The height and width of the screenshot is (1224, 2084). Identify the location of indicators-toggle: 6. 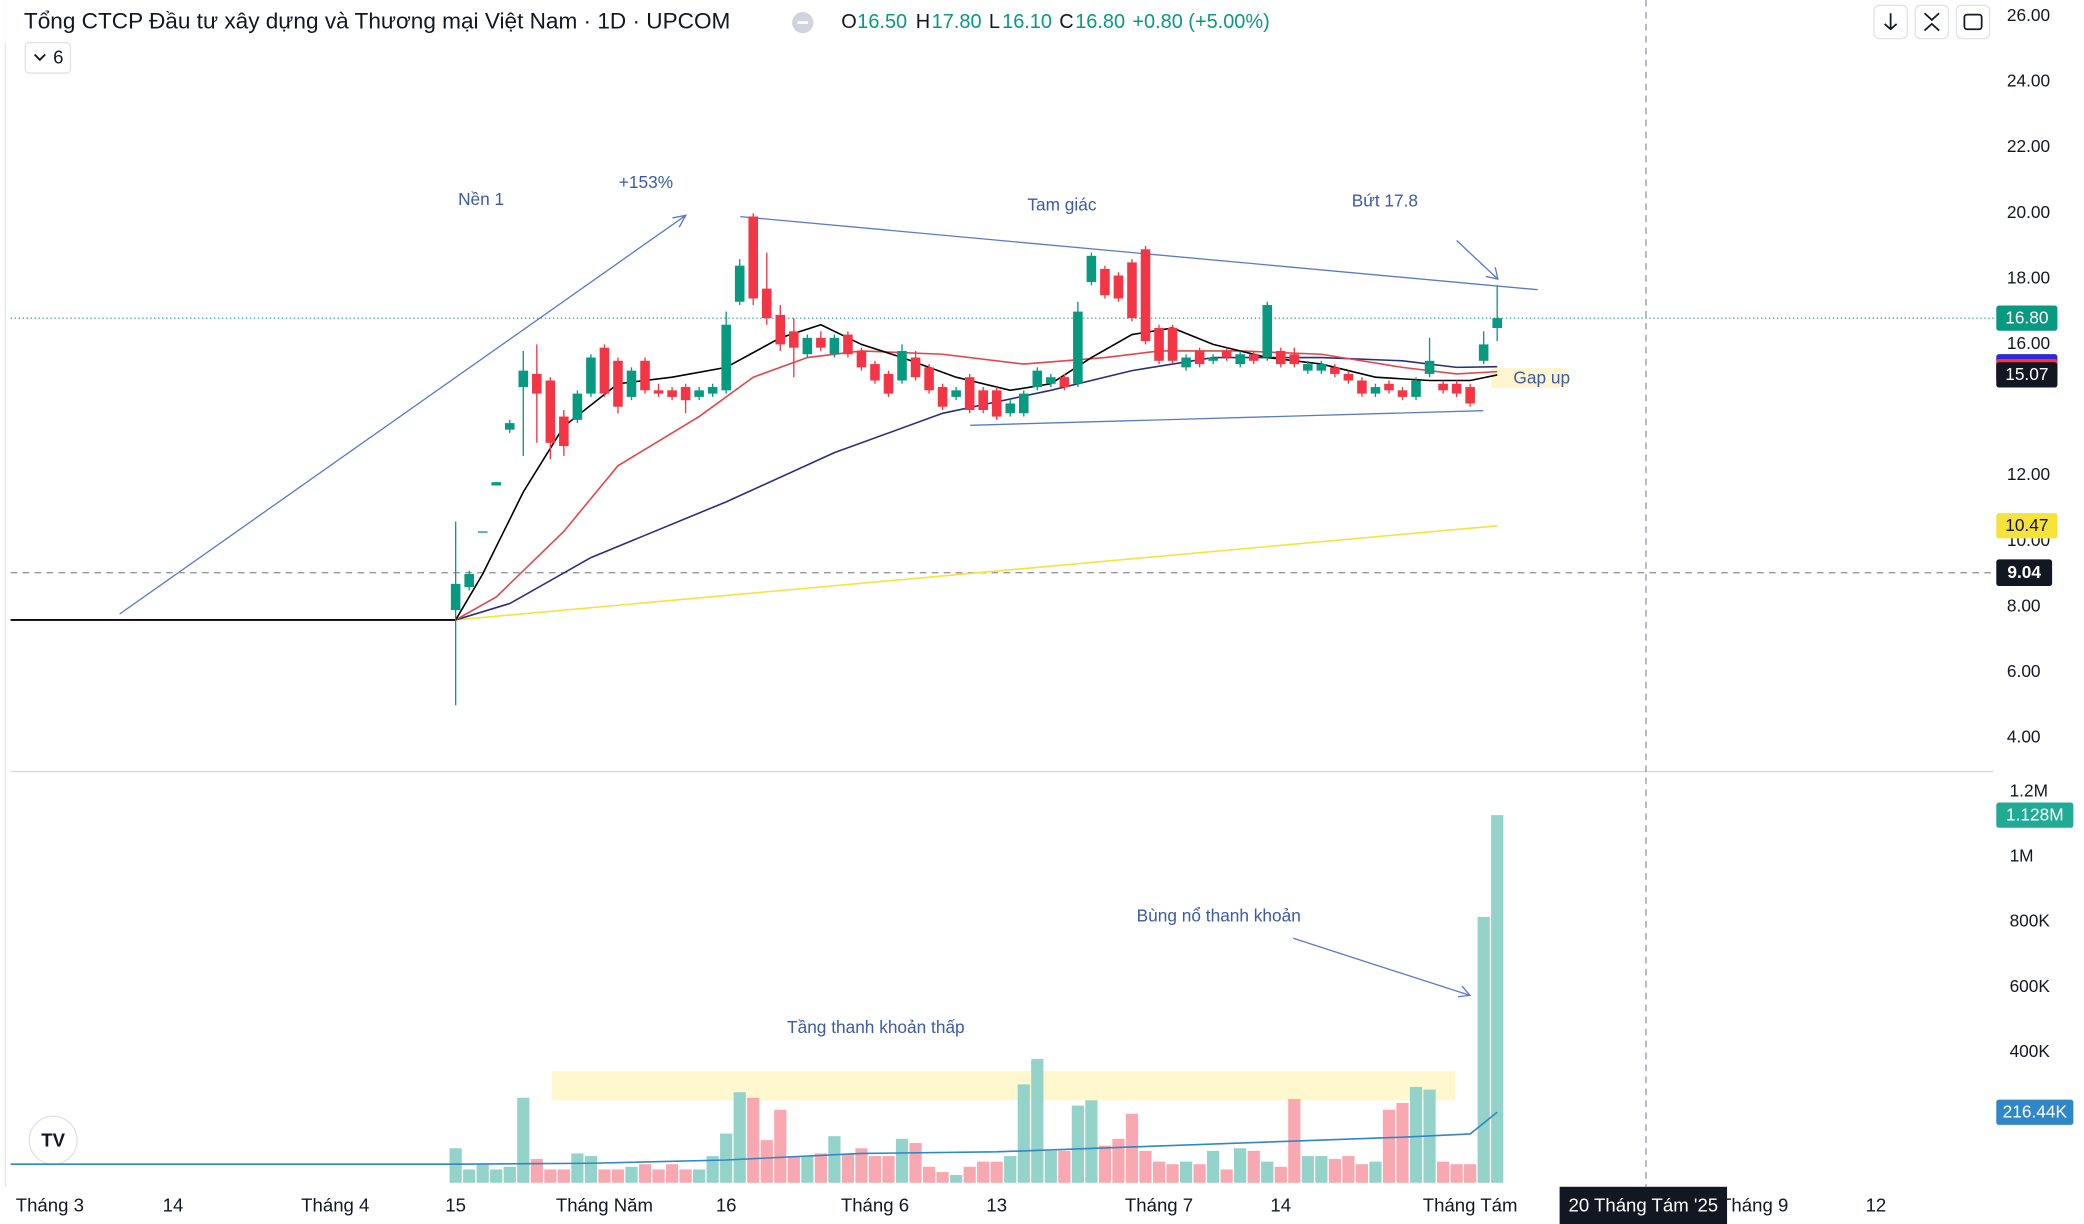
(48, 57).